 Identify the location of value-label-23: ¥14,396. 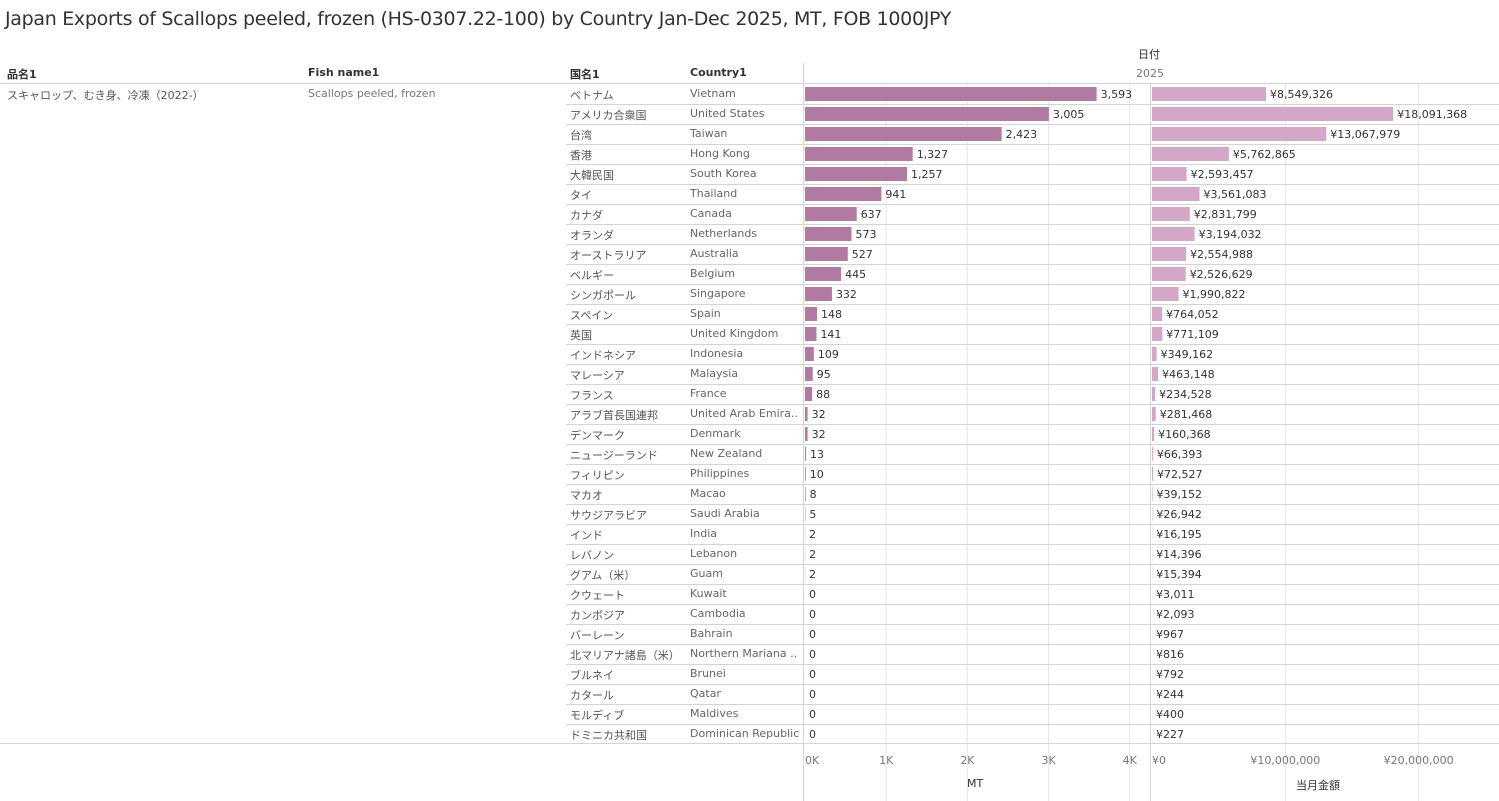
(1179, 554).